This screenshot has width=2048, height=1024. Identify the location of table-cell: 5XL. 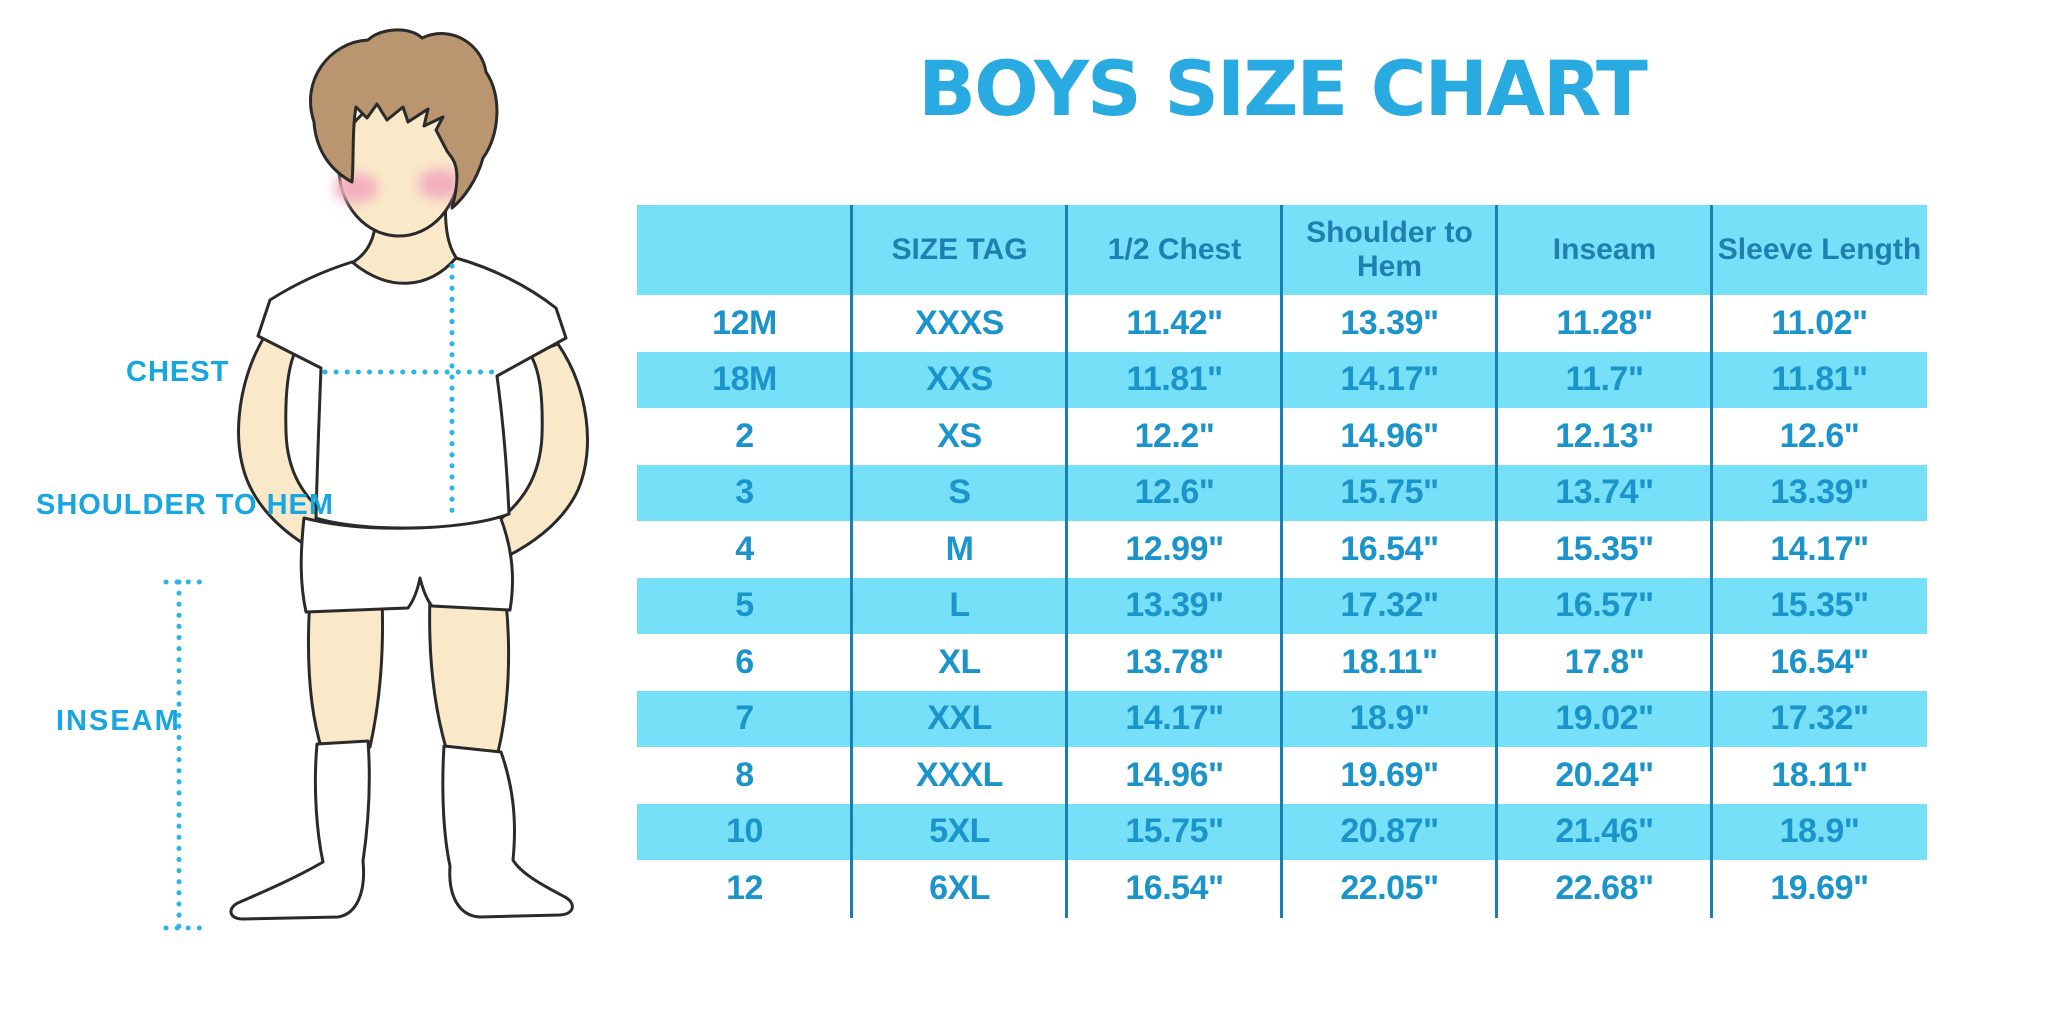
(959, 831).